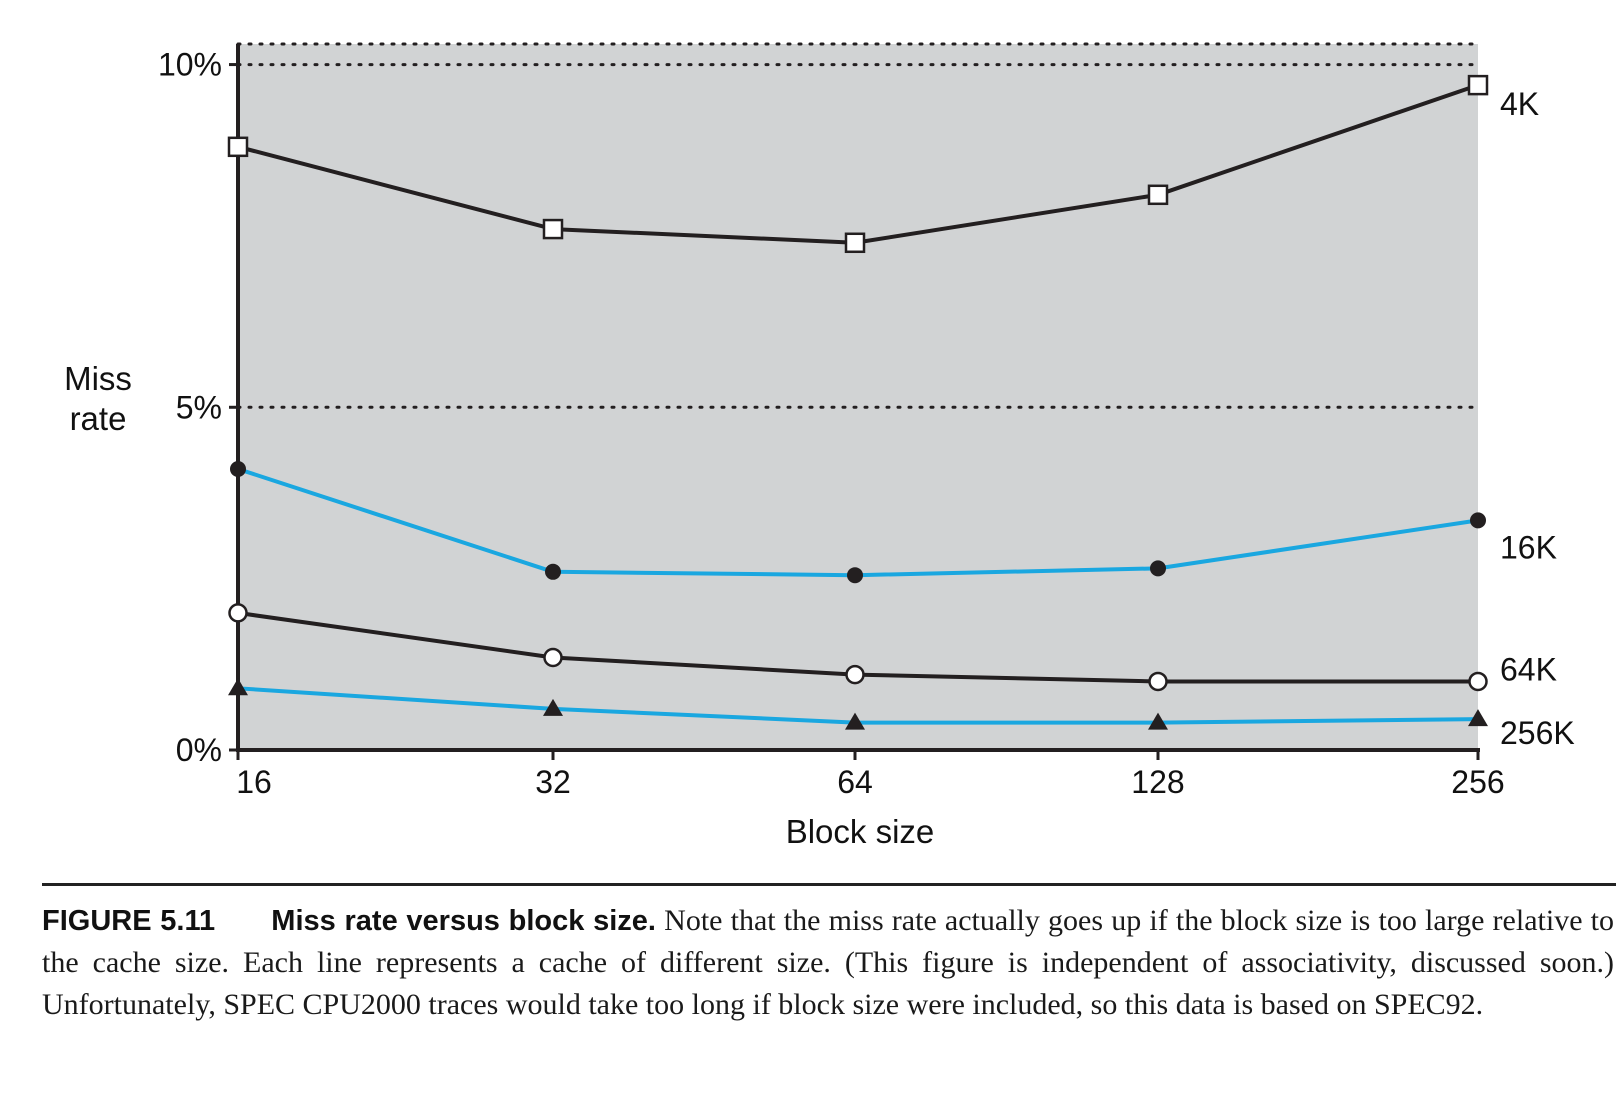  What do you see at coordinates (1528, 669) in the screenshot?
I see `series-label-64K: 64K` at bounding box center [1528, 669].